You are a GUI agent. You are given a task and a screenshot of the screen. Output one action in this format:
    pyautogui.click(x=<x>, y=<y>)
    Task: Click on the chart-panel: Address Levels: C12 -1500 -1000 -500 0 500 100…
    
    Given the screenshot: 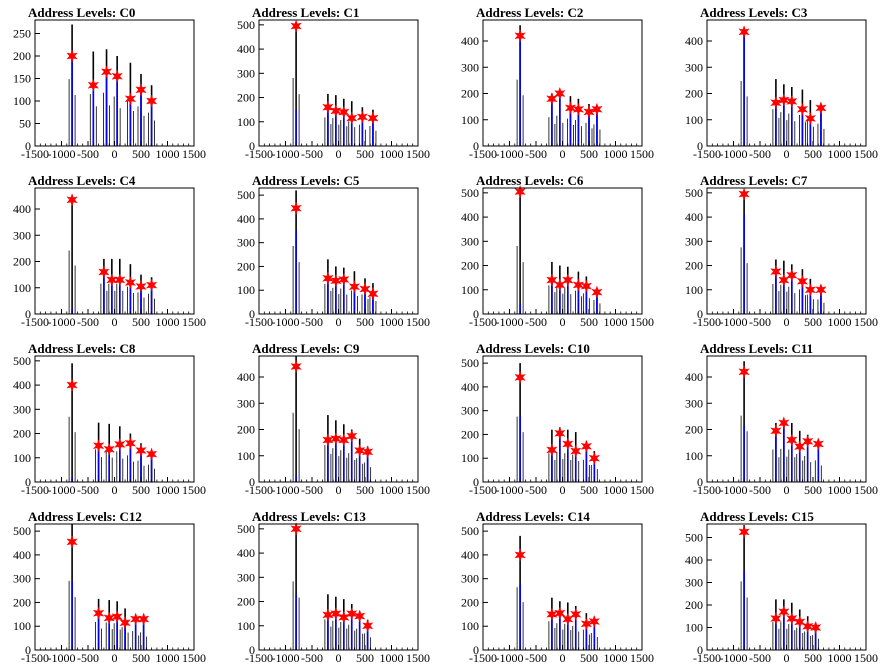 What is the action you would take?
    pyautogui.click(x=112, y=588)
    